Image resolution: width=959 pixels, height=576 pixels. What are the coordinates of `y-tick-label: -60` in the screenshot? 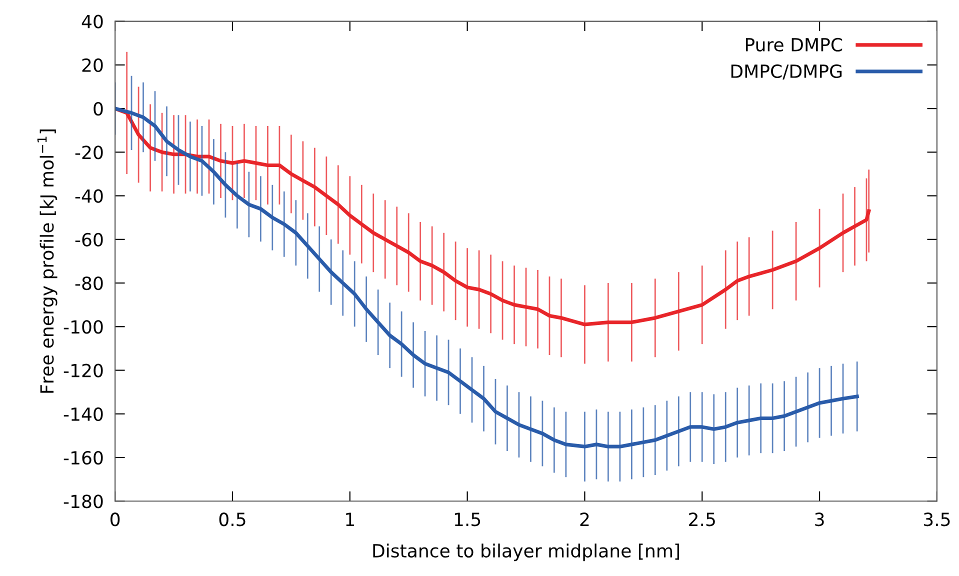 It's located at (89, 239).